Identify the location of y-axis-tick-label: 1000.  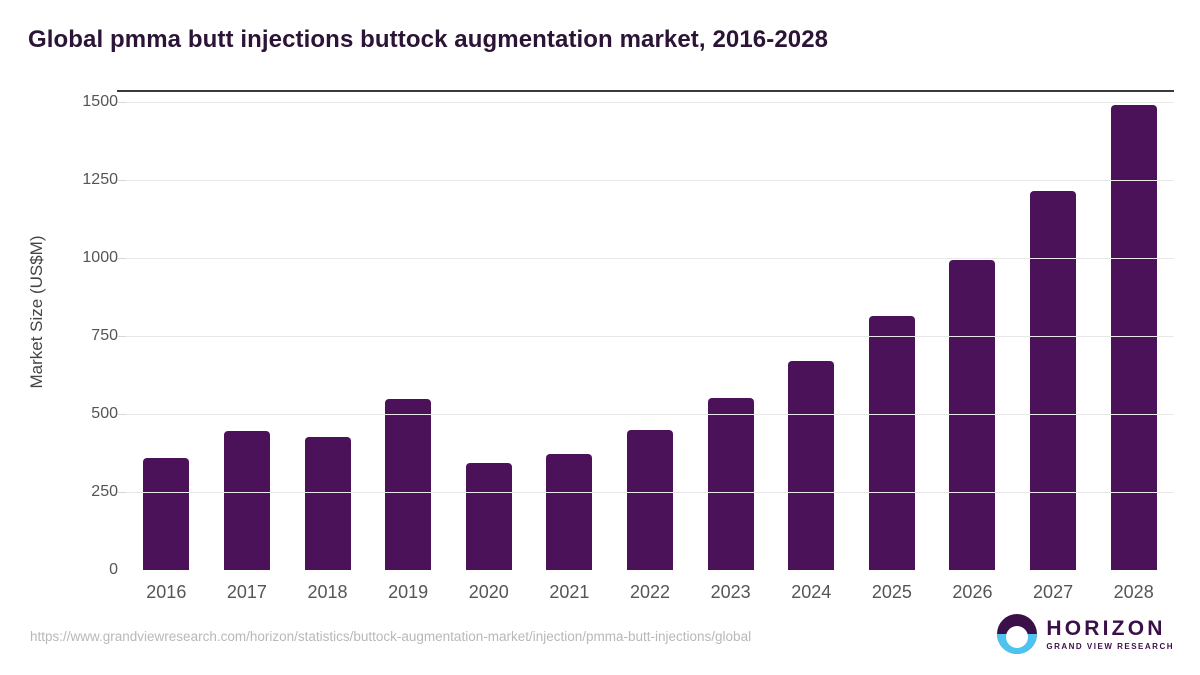
(100, 257).